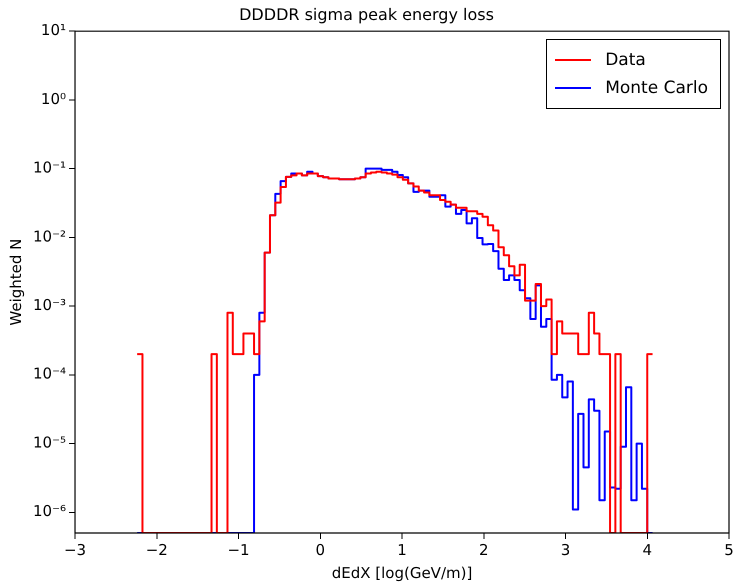  What do you see at coordinates (320, 549) in the screenshot?
I see `x-tick-label: 0` at bounding box center [320, 549].